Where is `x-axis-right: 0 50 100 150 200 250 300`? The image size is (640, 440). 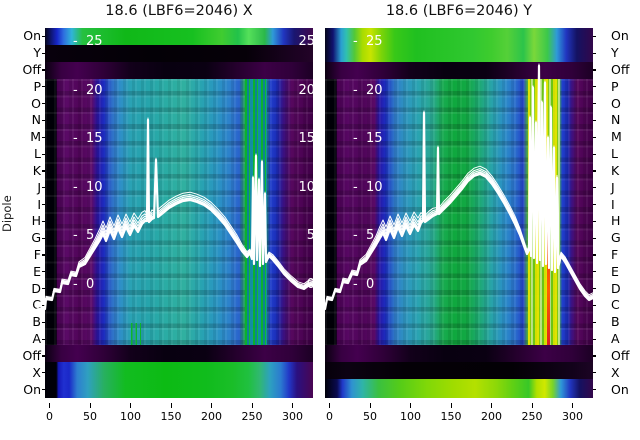 x-axis-right: 0 50 100 150 200 250 300 is located at coordinates (459, 415).